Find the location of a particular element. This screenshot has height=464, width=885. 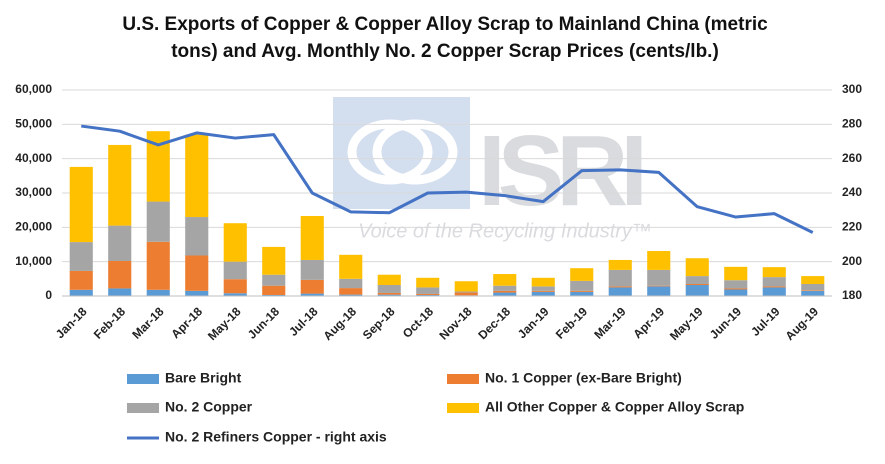

y-tick-label: 10,000 is located at coordinates (33, 261).